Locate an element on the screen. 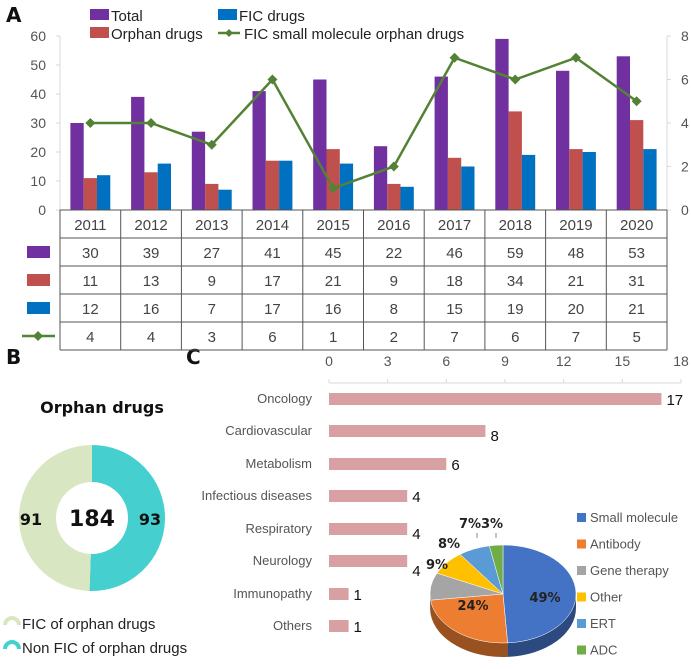 The width and height of the screenshot is (691, 669). table-cell: 2 is located at coordinates (394, 337).